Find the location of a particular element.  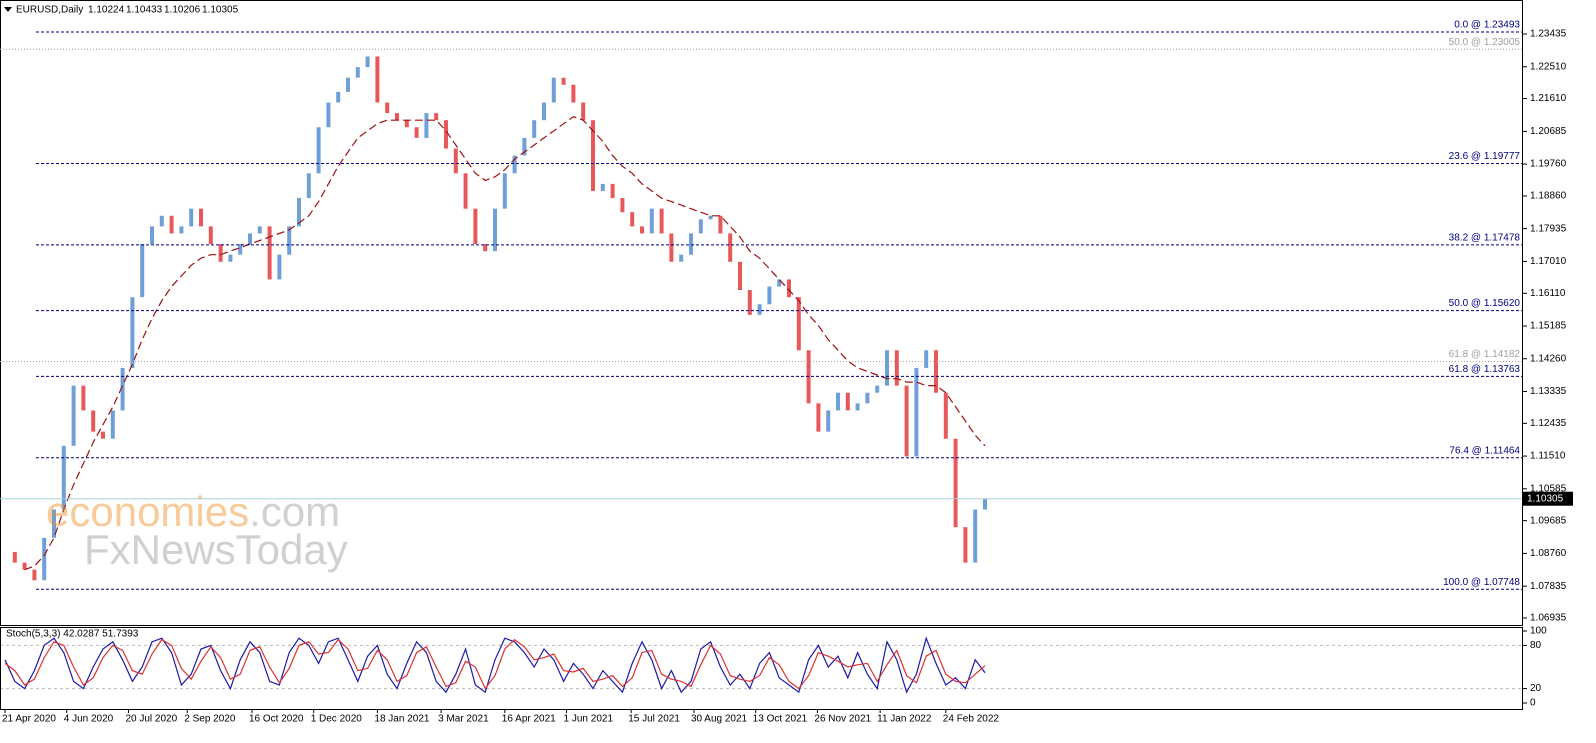

stoch-tick-label: 20 is located at coordinates (1536, 688).